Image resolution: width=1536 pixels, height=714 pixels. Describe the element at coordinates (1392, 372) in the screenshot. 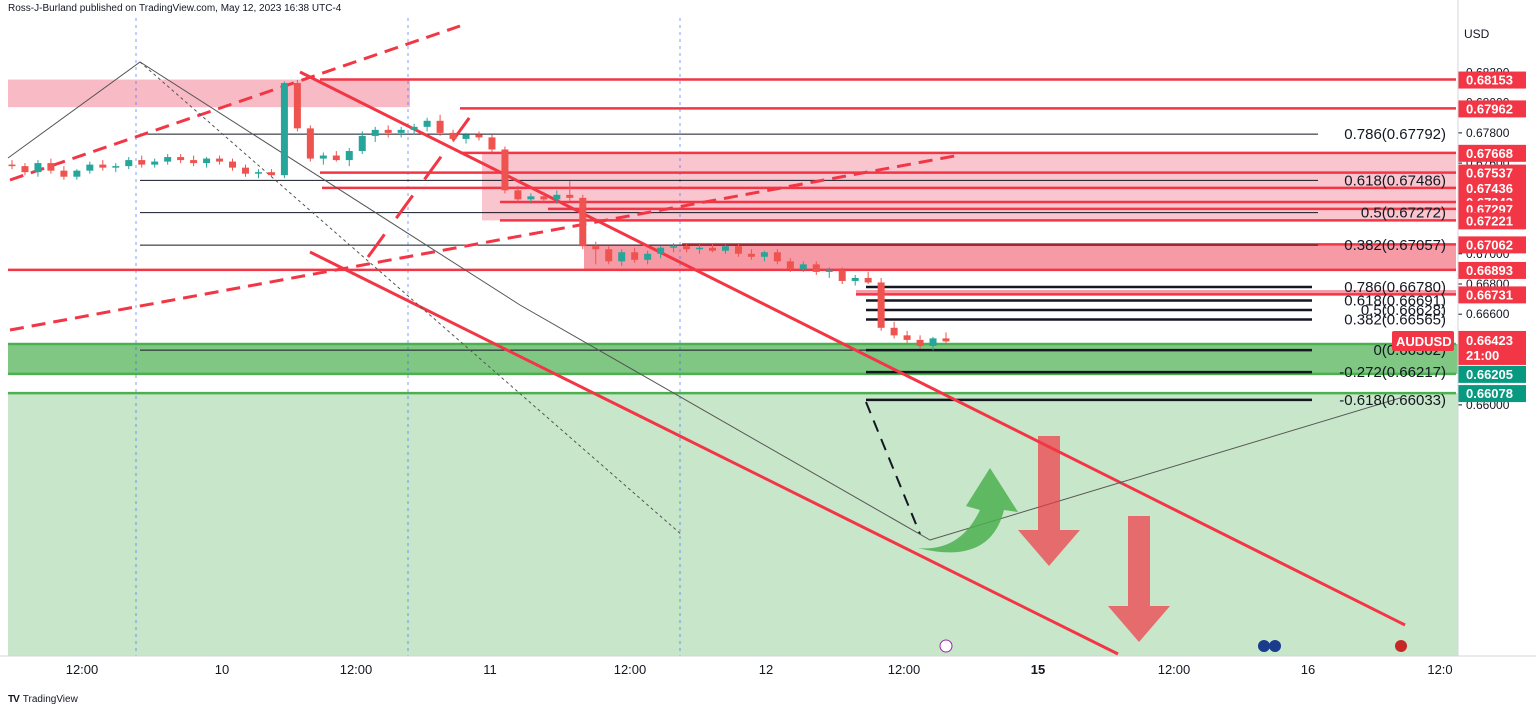

I see `fib-lower-label: -0.272(0.66217)` at that location.